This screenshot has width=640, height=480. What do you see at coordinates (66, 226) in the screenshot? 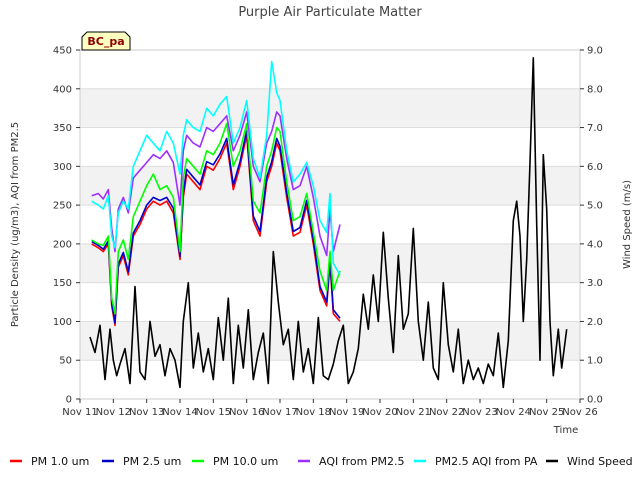
I see `y-axis-ticks: 0 50 100 150 200 250 300 350 400 450` at bounding box center [66, 226].